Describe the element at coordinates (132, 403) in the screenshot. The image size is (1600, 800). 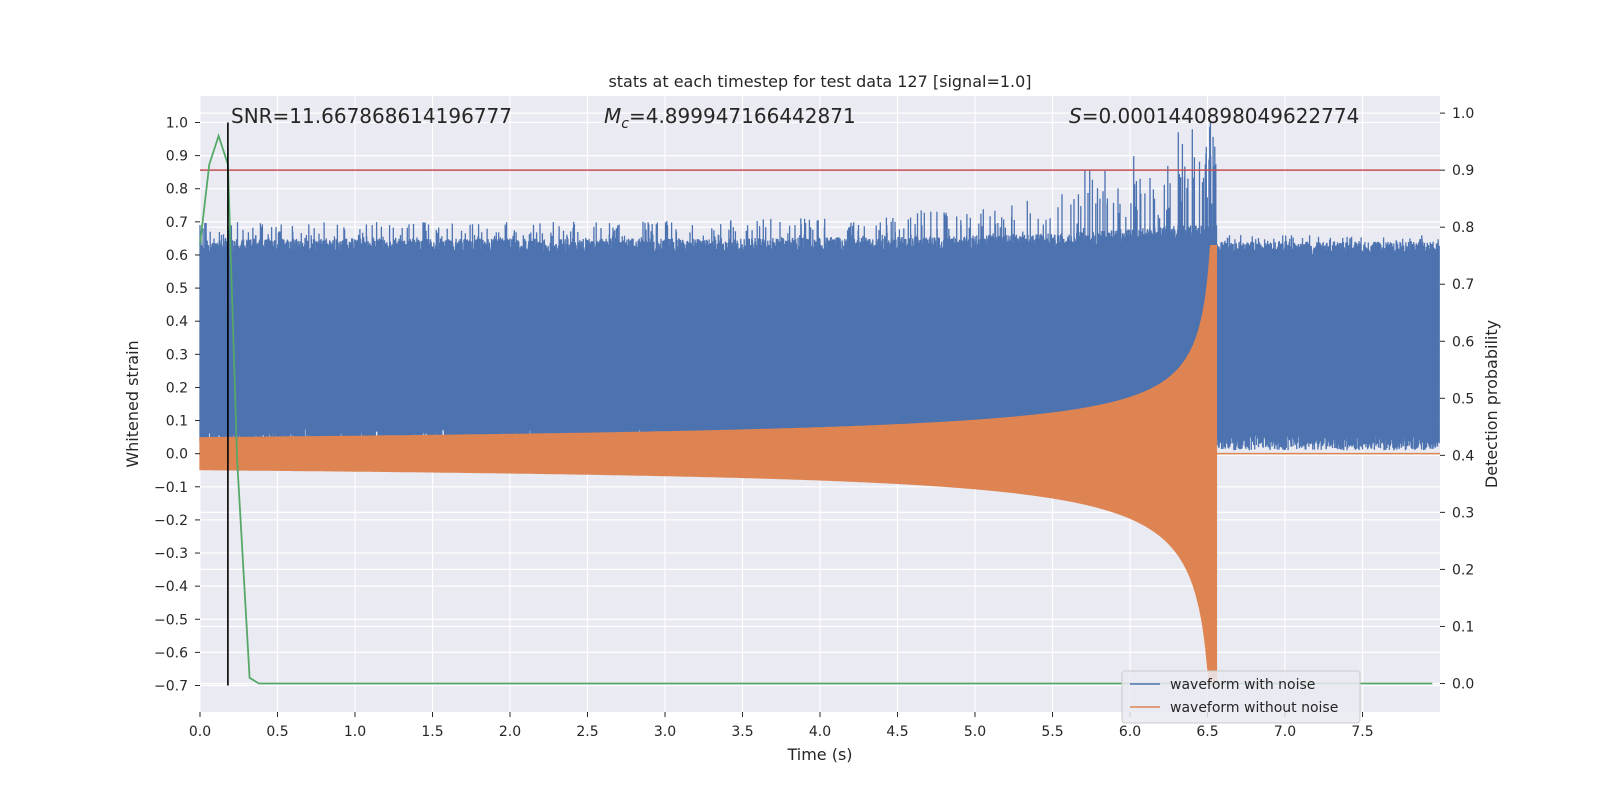
I see `y-axis-left-label: Whitened strain` at that location.